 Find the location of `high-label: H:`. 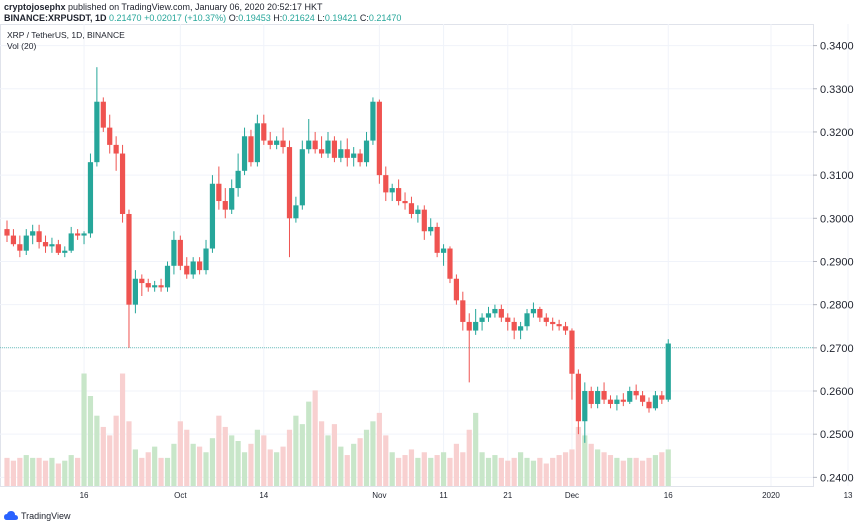

high-label: H: is located at coordinates (278, 18).